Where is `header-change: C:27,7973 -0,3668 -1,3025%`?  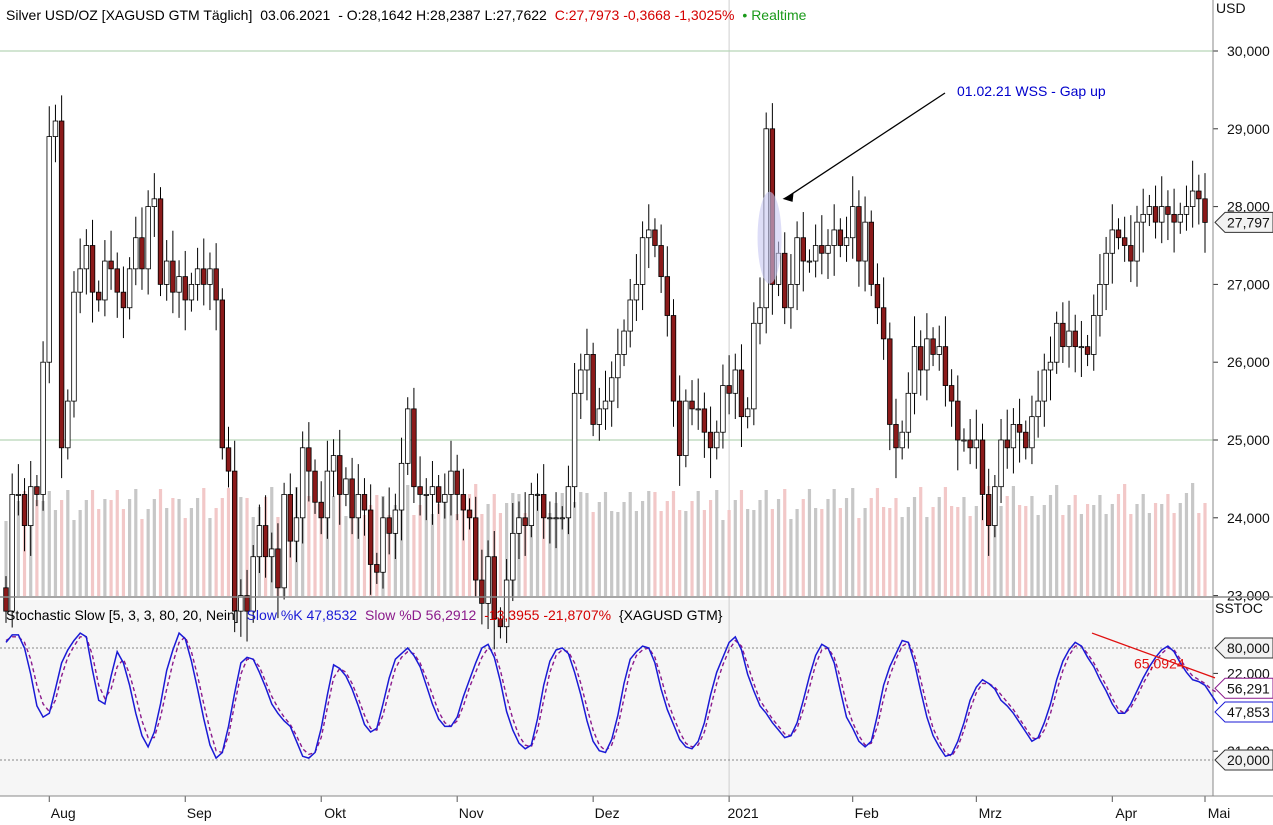 header-change: C:27,7973 -0,3668 -1,3025% is located at coordinates (644, 15).